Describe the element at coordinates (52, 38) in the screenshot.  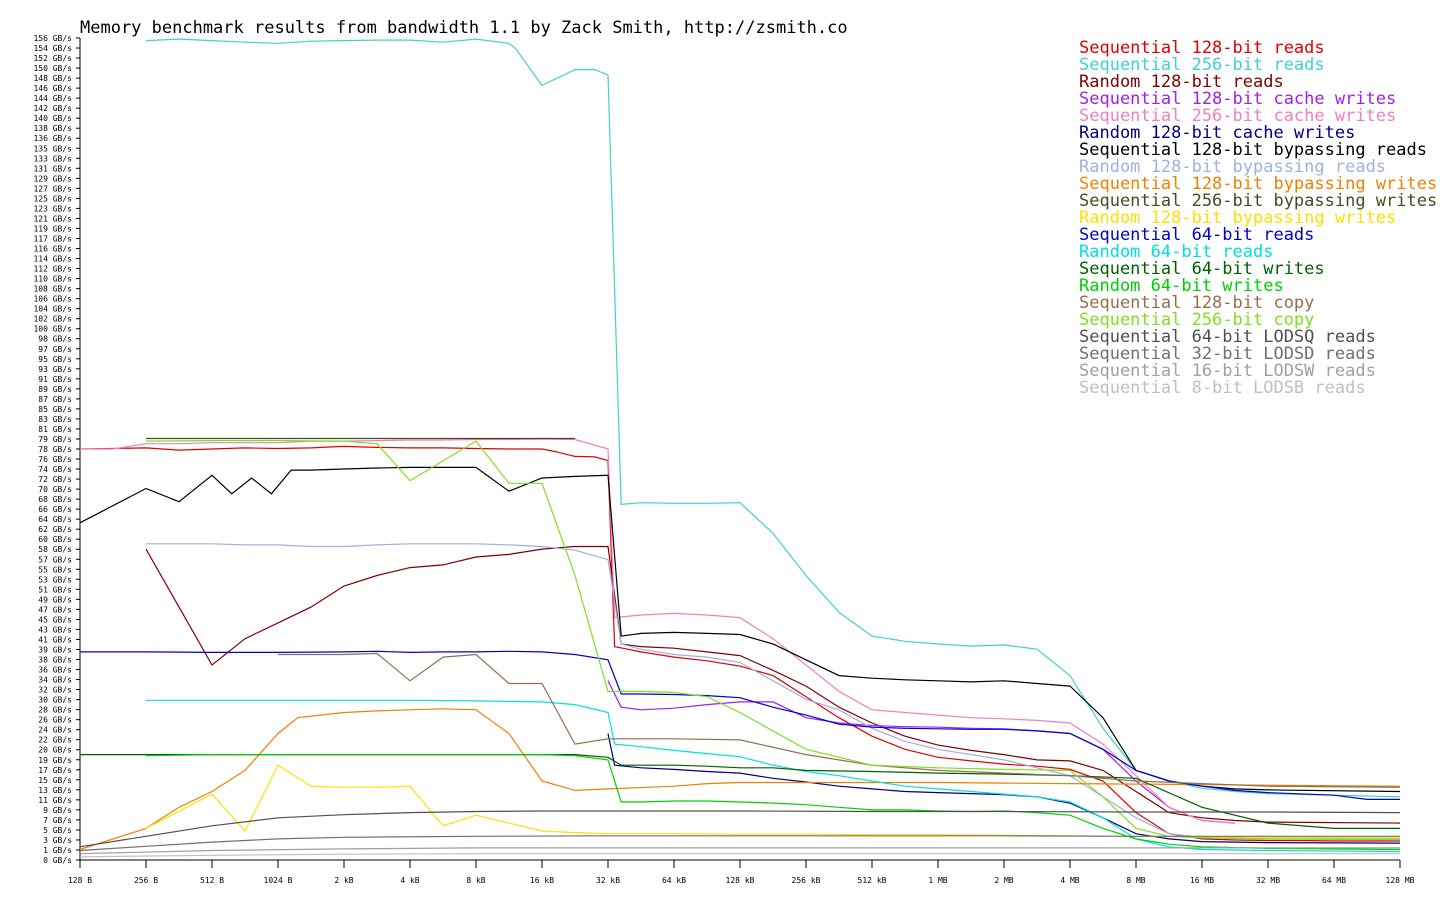
I see `y-tick-label: 156 GB/s` at that location.